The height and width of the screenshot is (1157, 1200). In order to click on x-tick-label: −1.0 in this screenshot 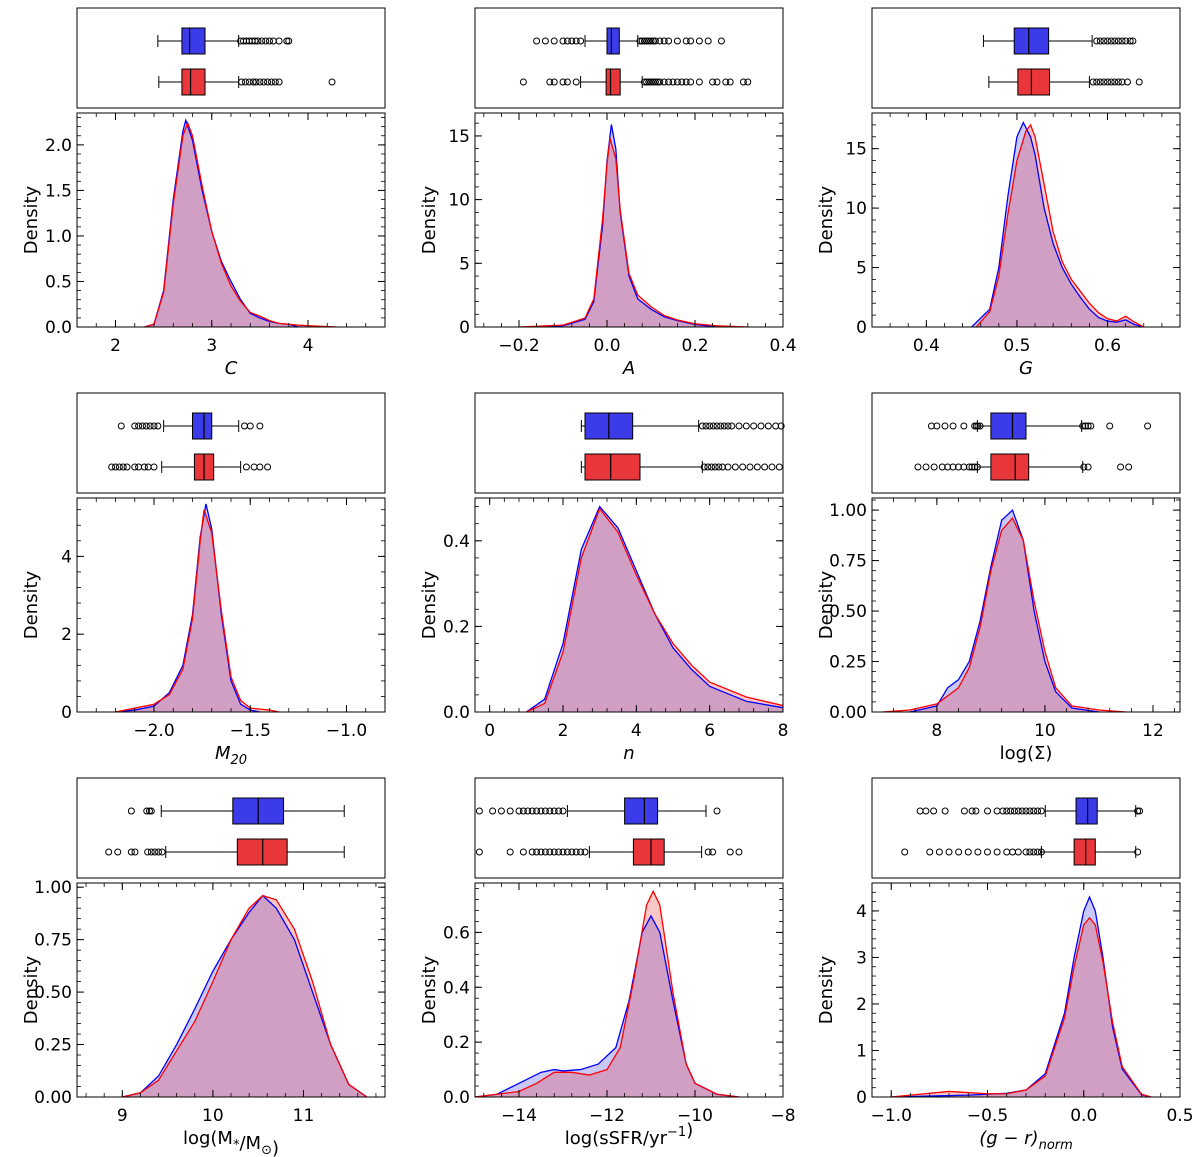, I will do `click(346, 731)`.